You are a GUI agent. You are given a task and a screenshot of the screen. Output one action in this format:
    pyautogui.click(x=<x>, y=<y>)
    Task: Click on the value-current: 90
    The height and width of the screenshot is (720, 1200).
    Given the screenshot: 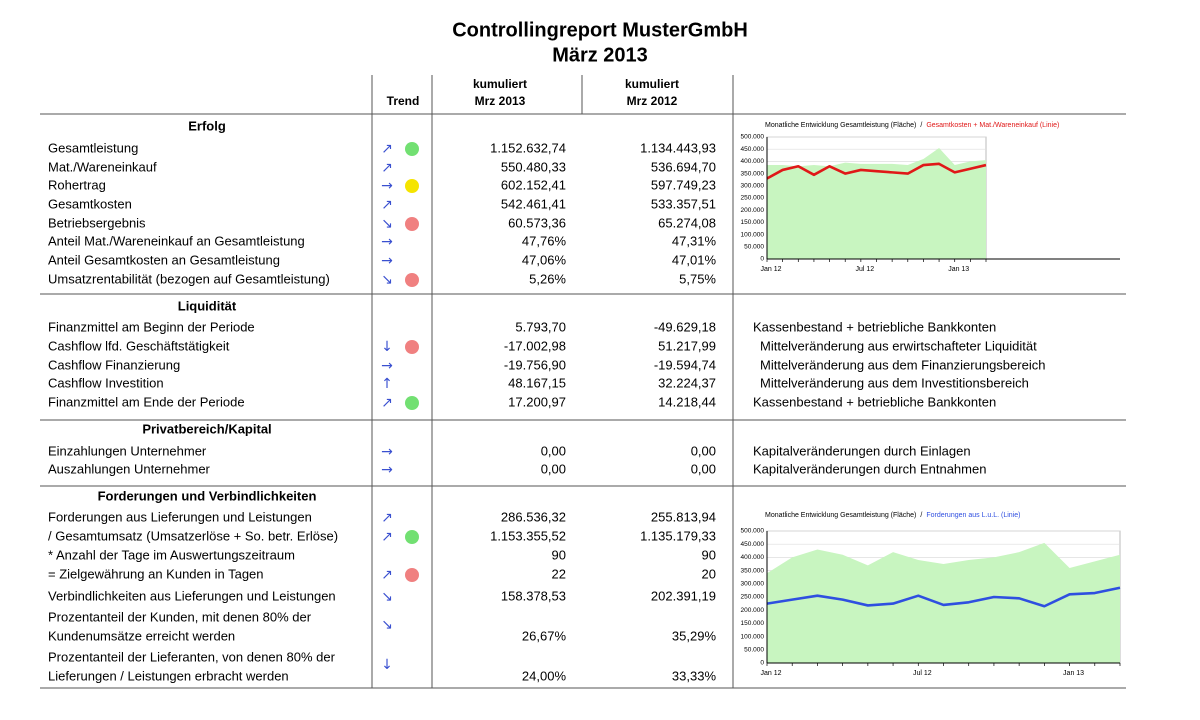 What is the action you would take?
    pyautogui.click(x=559, y=554)
    